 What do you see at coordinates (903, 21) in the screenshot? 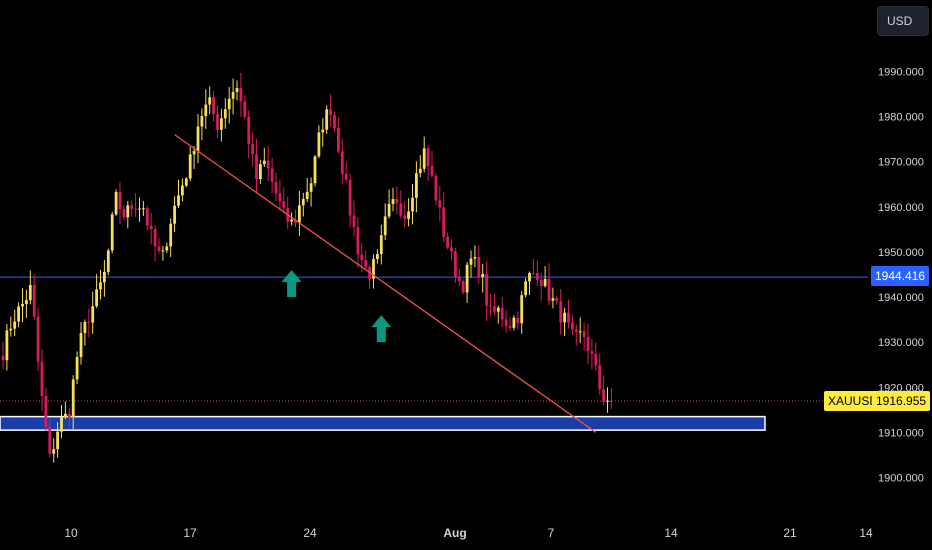
I see `currency-button: USD` at bounding box center [903, 21].